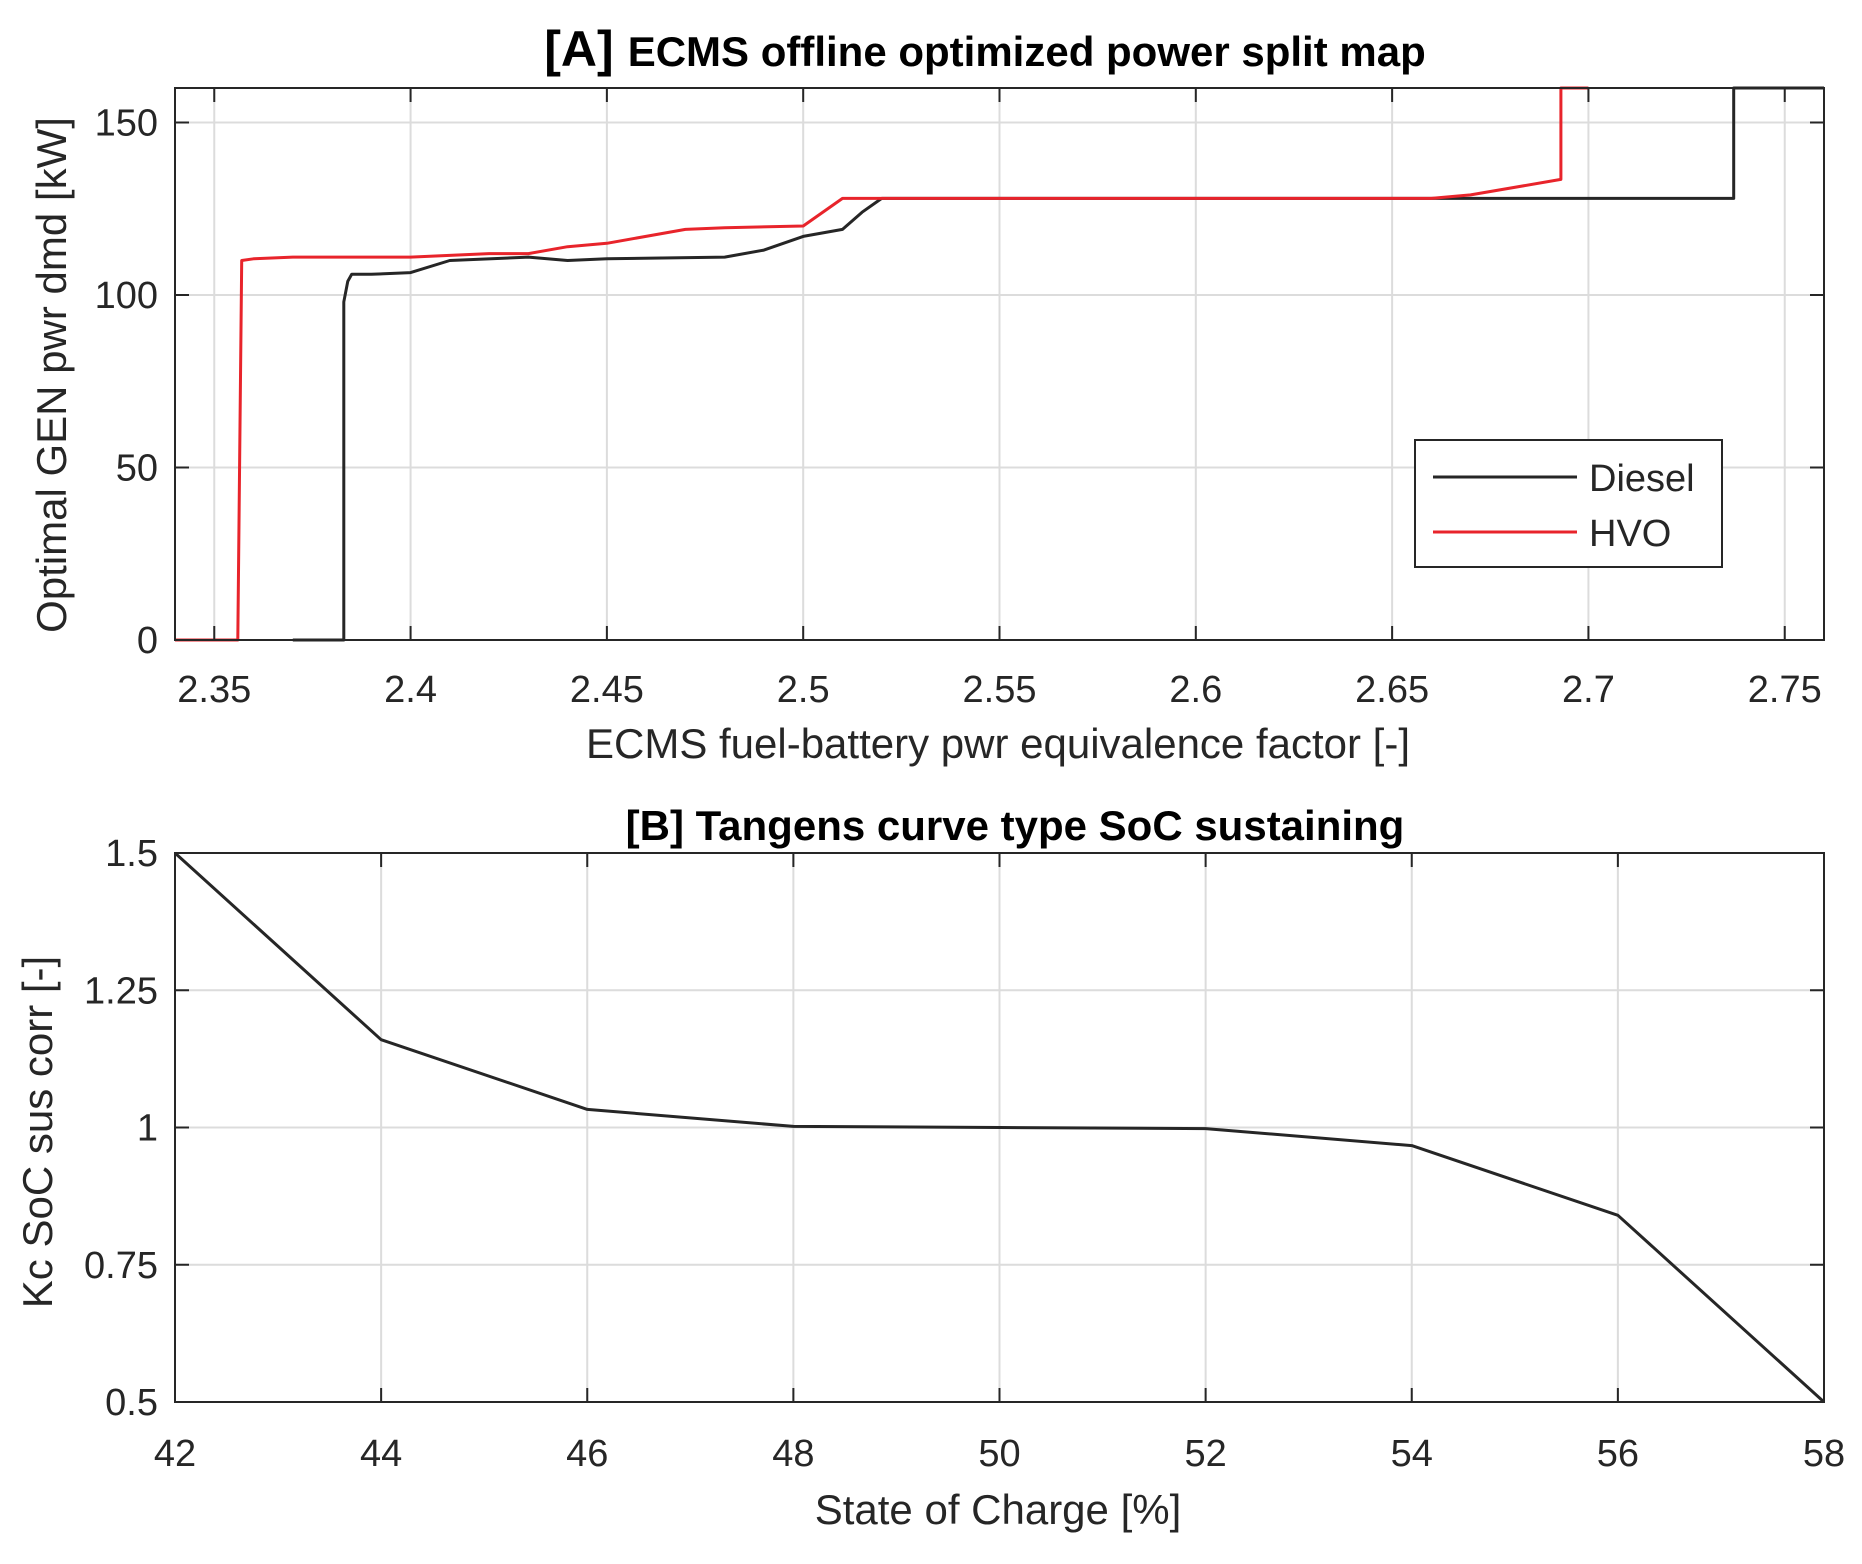  Describe the element at coordinates (37, 1132) in the screenshot. I see `panel-b-y-axis-label: Kc SoC sus corr [-]` at that location.